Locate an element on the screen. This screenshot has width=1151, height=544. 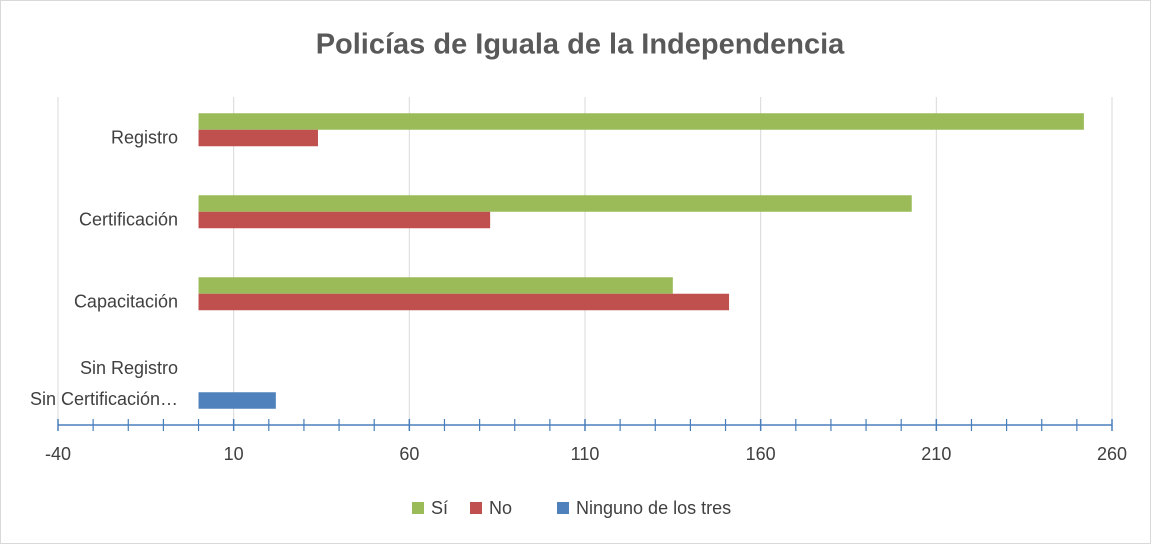
y-tick-label: Capacitación is located at coordinates (125, 301).